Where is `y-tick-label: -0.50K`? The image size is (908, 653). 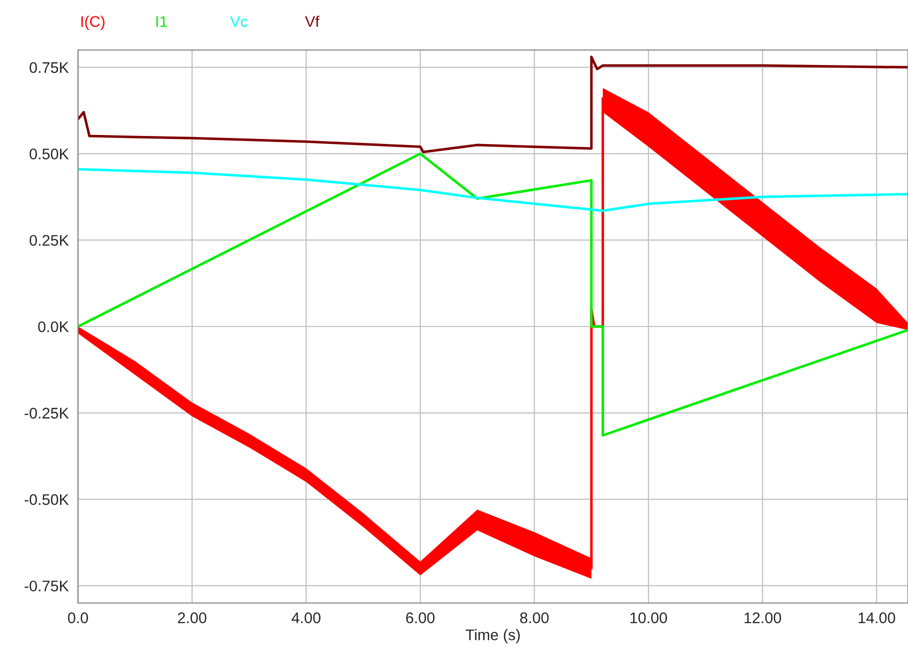 y-tick-label: -0.50K is located at coordinates (46, 499).